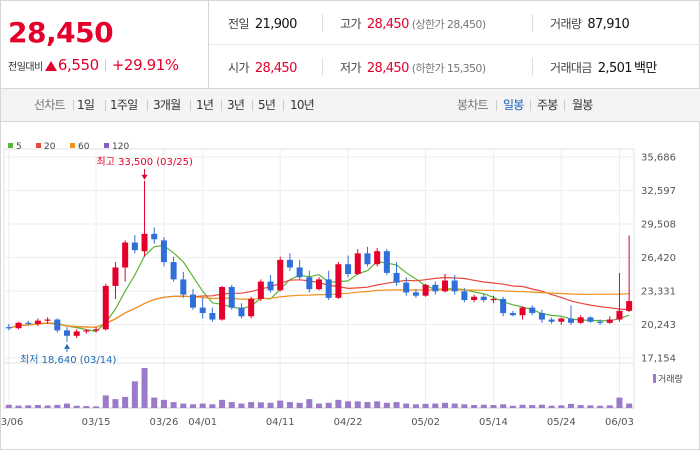 The image size is (700, 451). I want to click on change-value: 6,550, so click(78, 65).